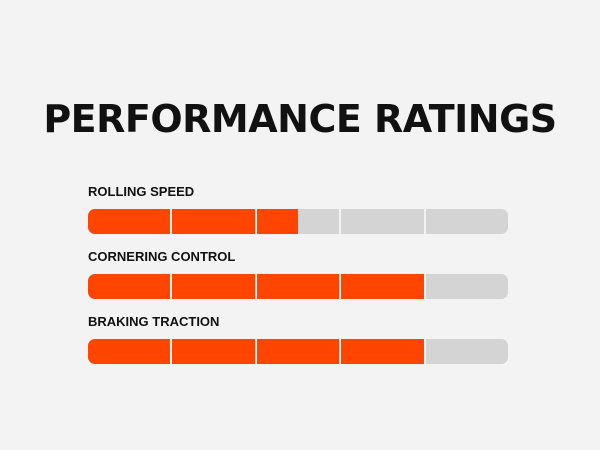 Image resolution: width=600 pixels, height=450 pixels. Describe the element at coordinates (162, 256) in the screenshot. I see `rating-label: CORNERING CONTROL` at that location.